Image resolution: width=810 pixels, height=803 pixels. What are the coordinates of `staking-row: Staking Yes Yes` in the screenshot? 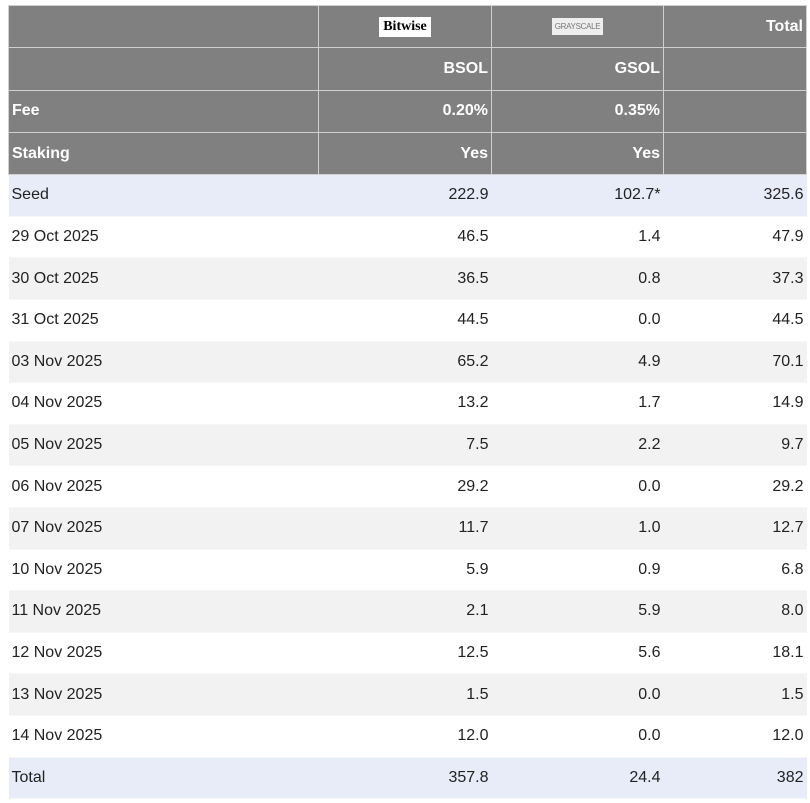 It's located at (407, 153).